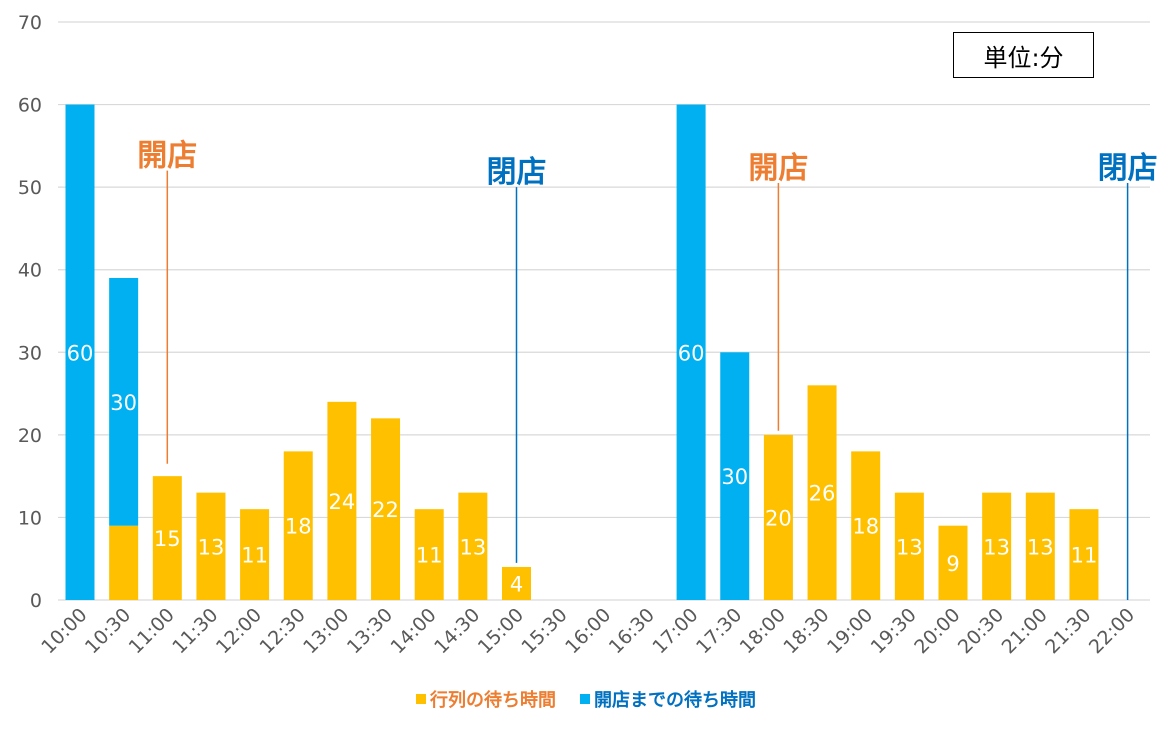 This screenshot has height=729, width=1172. Describe the element at coordinates (1025, 631) in the screenshot. I see `x-tick-label: 21:00` at that location.